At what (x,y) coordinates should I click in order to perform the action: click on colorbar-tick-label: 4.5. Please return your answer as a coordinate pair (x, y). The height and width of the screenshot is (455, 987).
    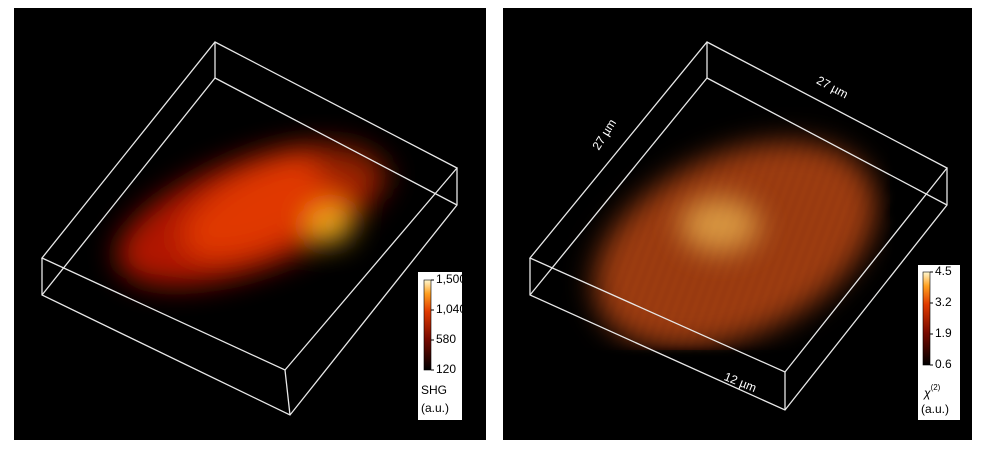
    Looking at the image, I should click on (943, 271).